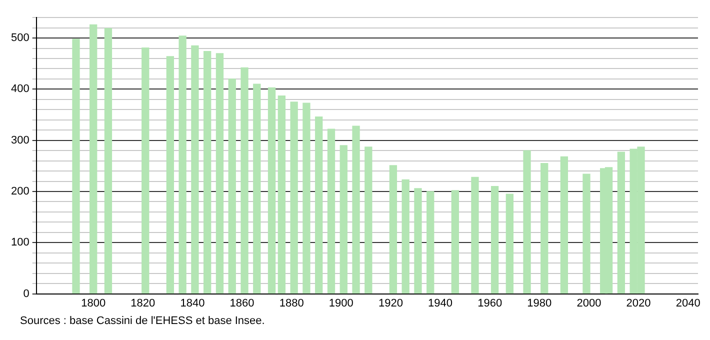 The width and height of the screenshot is (710, 340). What do you see at coordinates (192, 303) in the screenshot?
I see `x-tick-label: 1840` at bounding box center [192, 303].